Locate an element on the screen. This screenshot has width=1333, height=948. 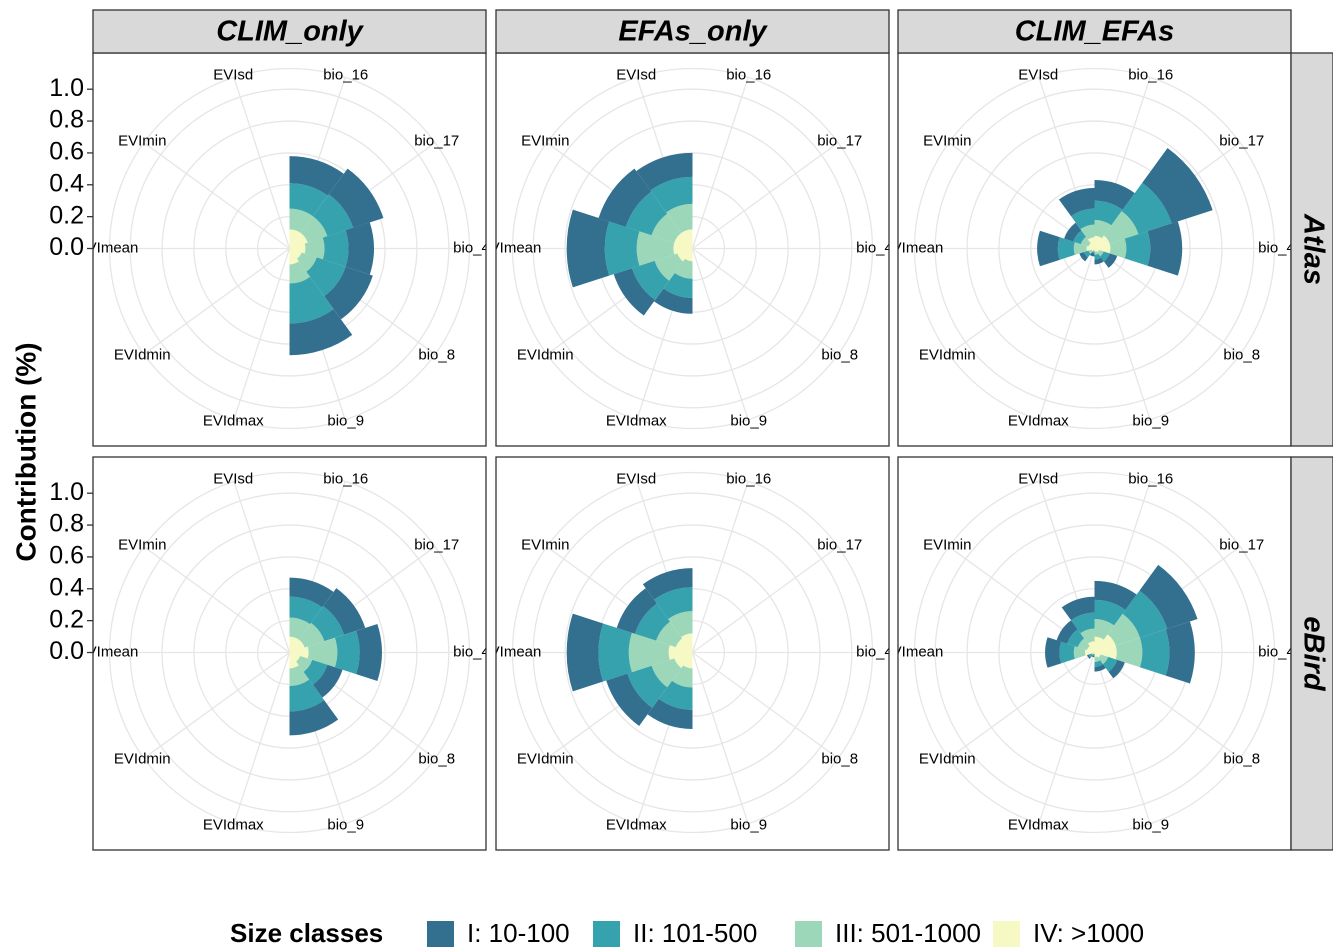
legend-label: IV: >1000 is located at coordinates (1088, 933).